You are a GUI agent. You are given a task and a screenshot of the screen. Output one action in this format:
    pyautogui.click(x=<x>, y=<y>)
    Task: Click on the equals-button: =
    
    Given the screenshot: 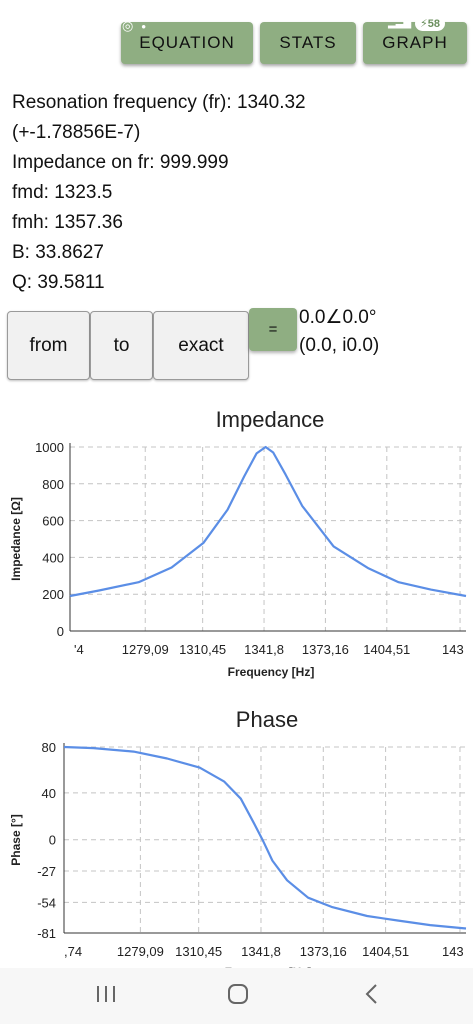 What is the action you would take?
    pyautogui.click(x=273, y=329)
    